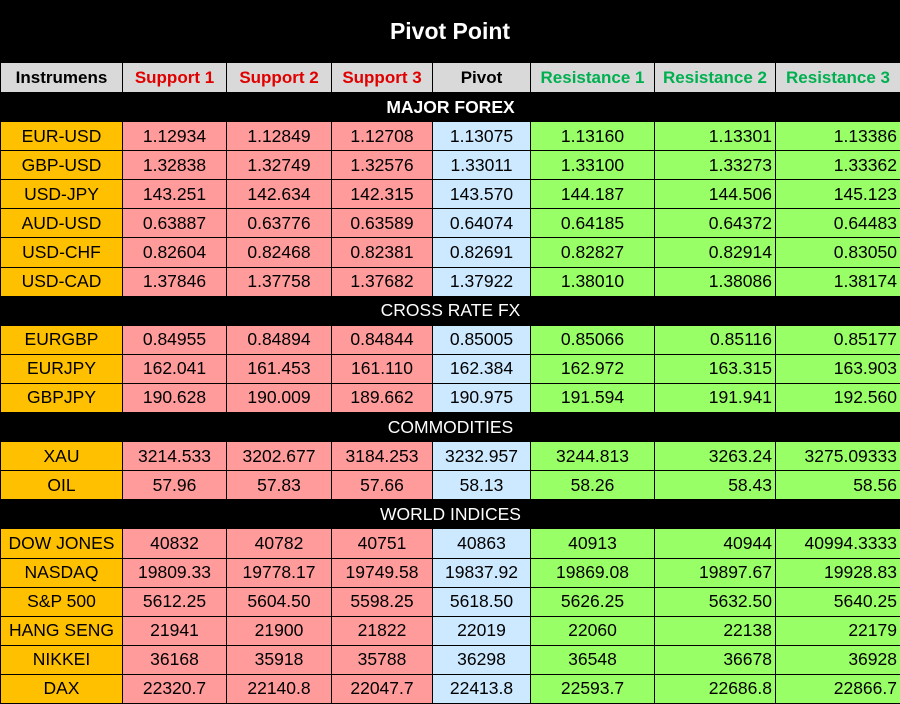  I want to click on cell-instrument: EURJPY, so click(62, 368).